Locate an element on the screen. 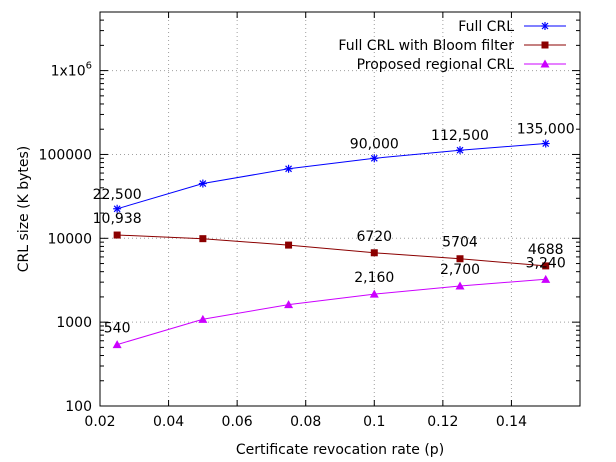  y-tick-label: 1x10⁶ is located at coordinates (71, 70).